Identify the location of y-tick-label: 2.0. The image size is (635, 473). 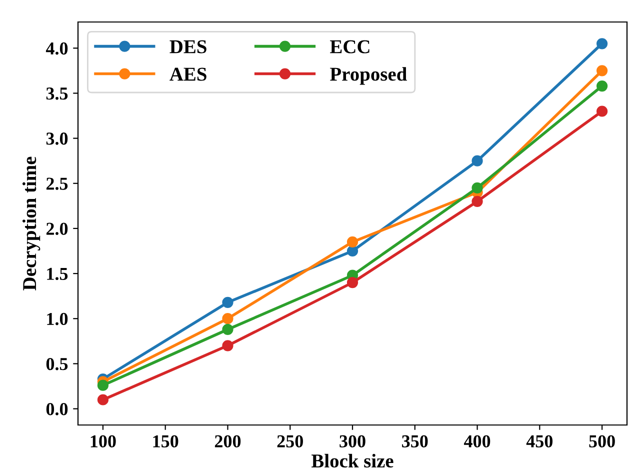
(57, 228).